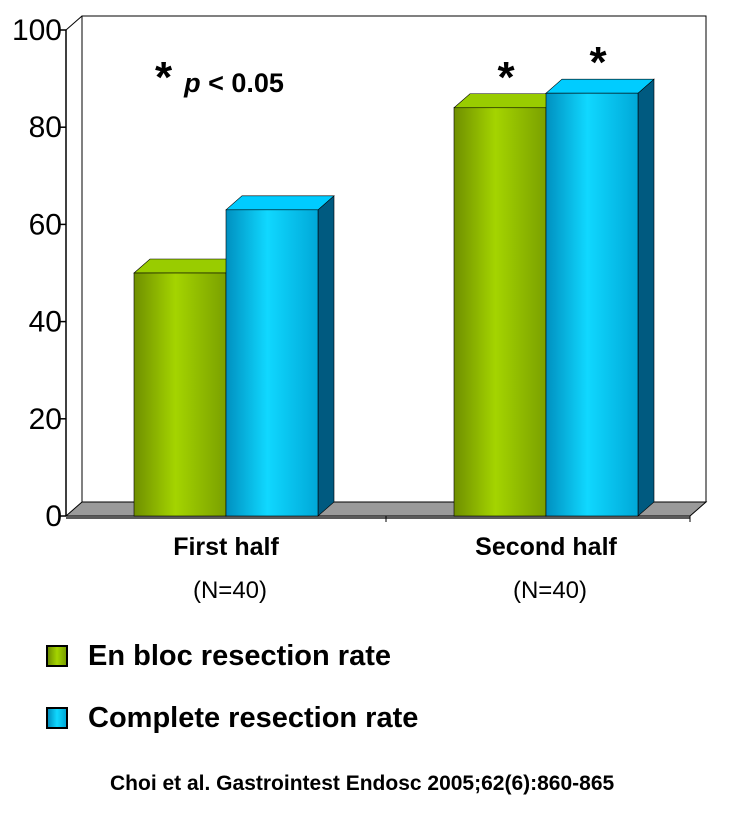 Image resolution: width=734 pixels, height=820 pixels. Describe the element at coordinates (280, 203) in the screenshot. I see `bar-top` at that location.